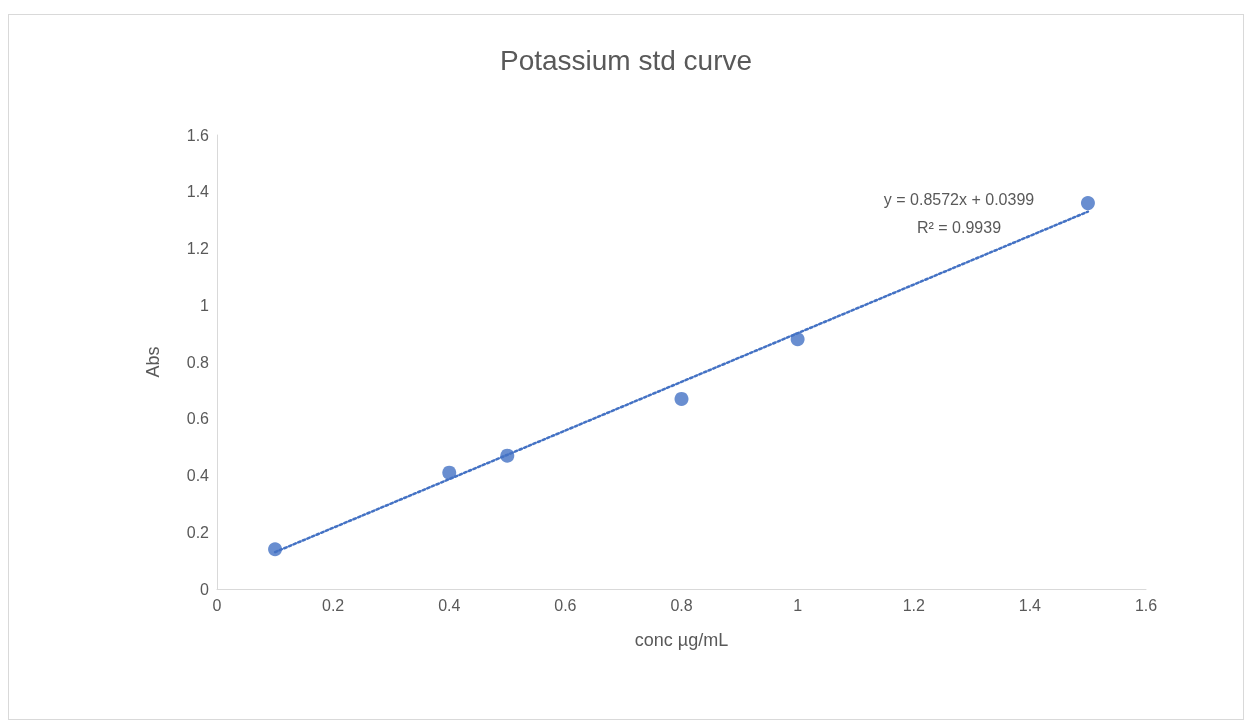  Describe the element at coordinates (913, 605) in the screenshot. I see `x-tick-label: 1.2` at that location.